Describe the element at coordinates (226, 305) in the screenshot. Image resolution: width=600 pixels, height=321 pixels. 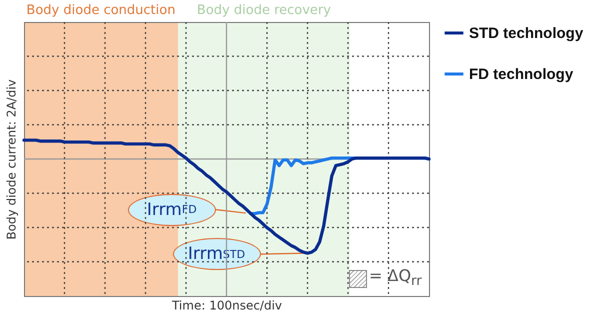
I see `x-axis-title: Time: 100nsec/div` at that location.